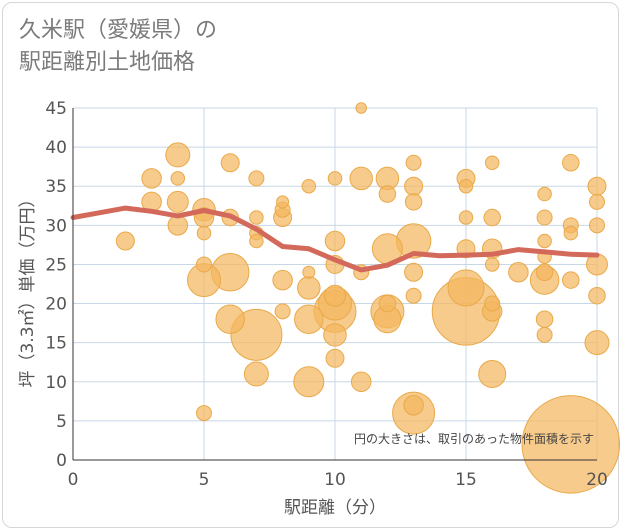 The height and width of the screenshot is (530, 621). I want to click on y-tick-label: 40, so click(56, 148).